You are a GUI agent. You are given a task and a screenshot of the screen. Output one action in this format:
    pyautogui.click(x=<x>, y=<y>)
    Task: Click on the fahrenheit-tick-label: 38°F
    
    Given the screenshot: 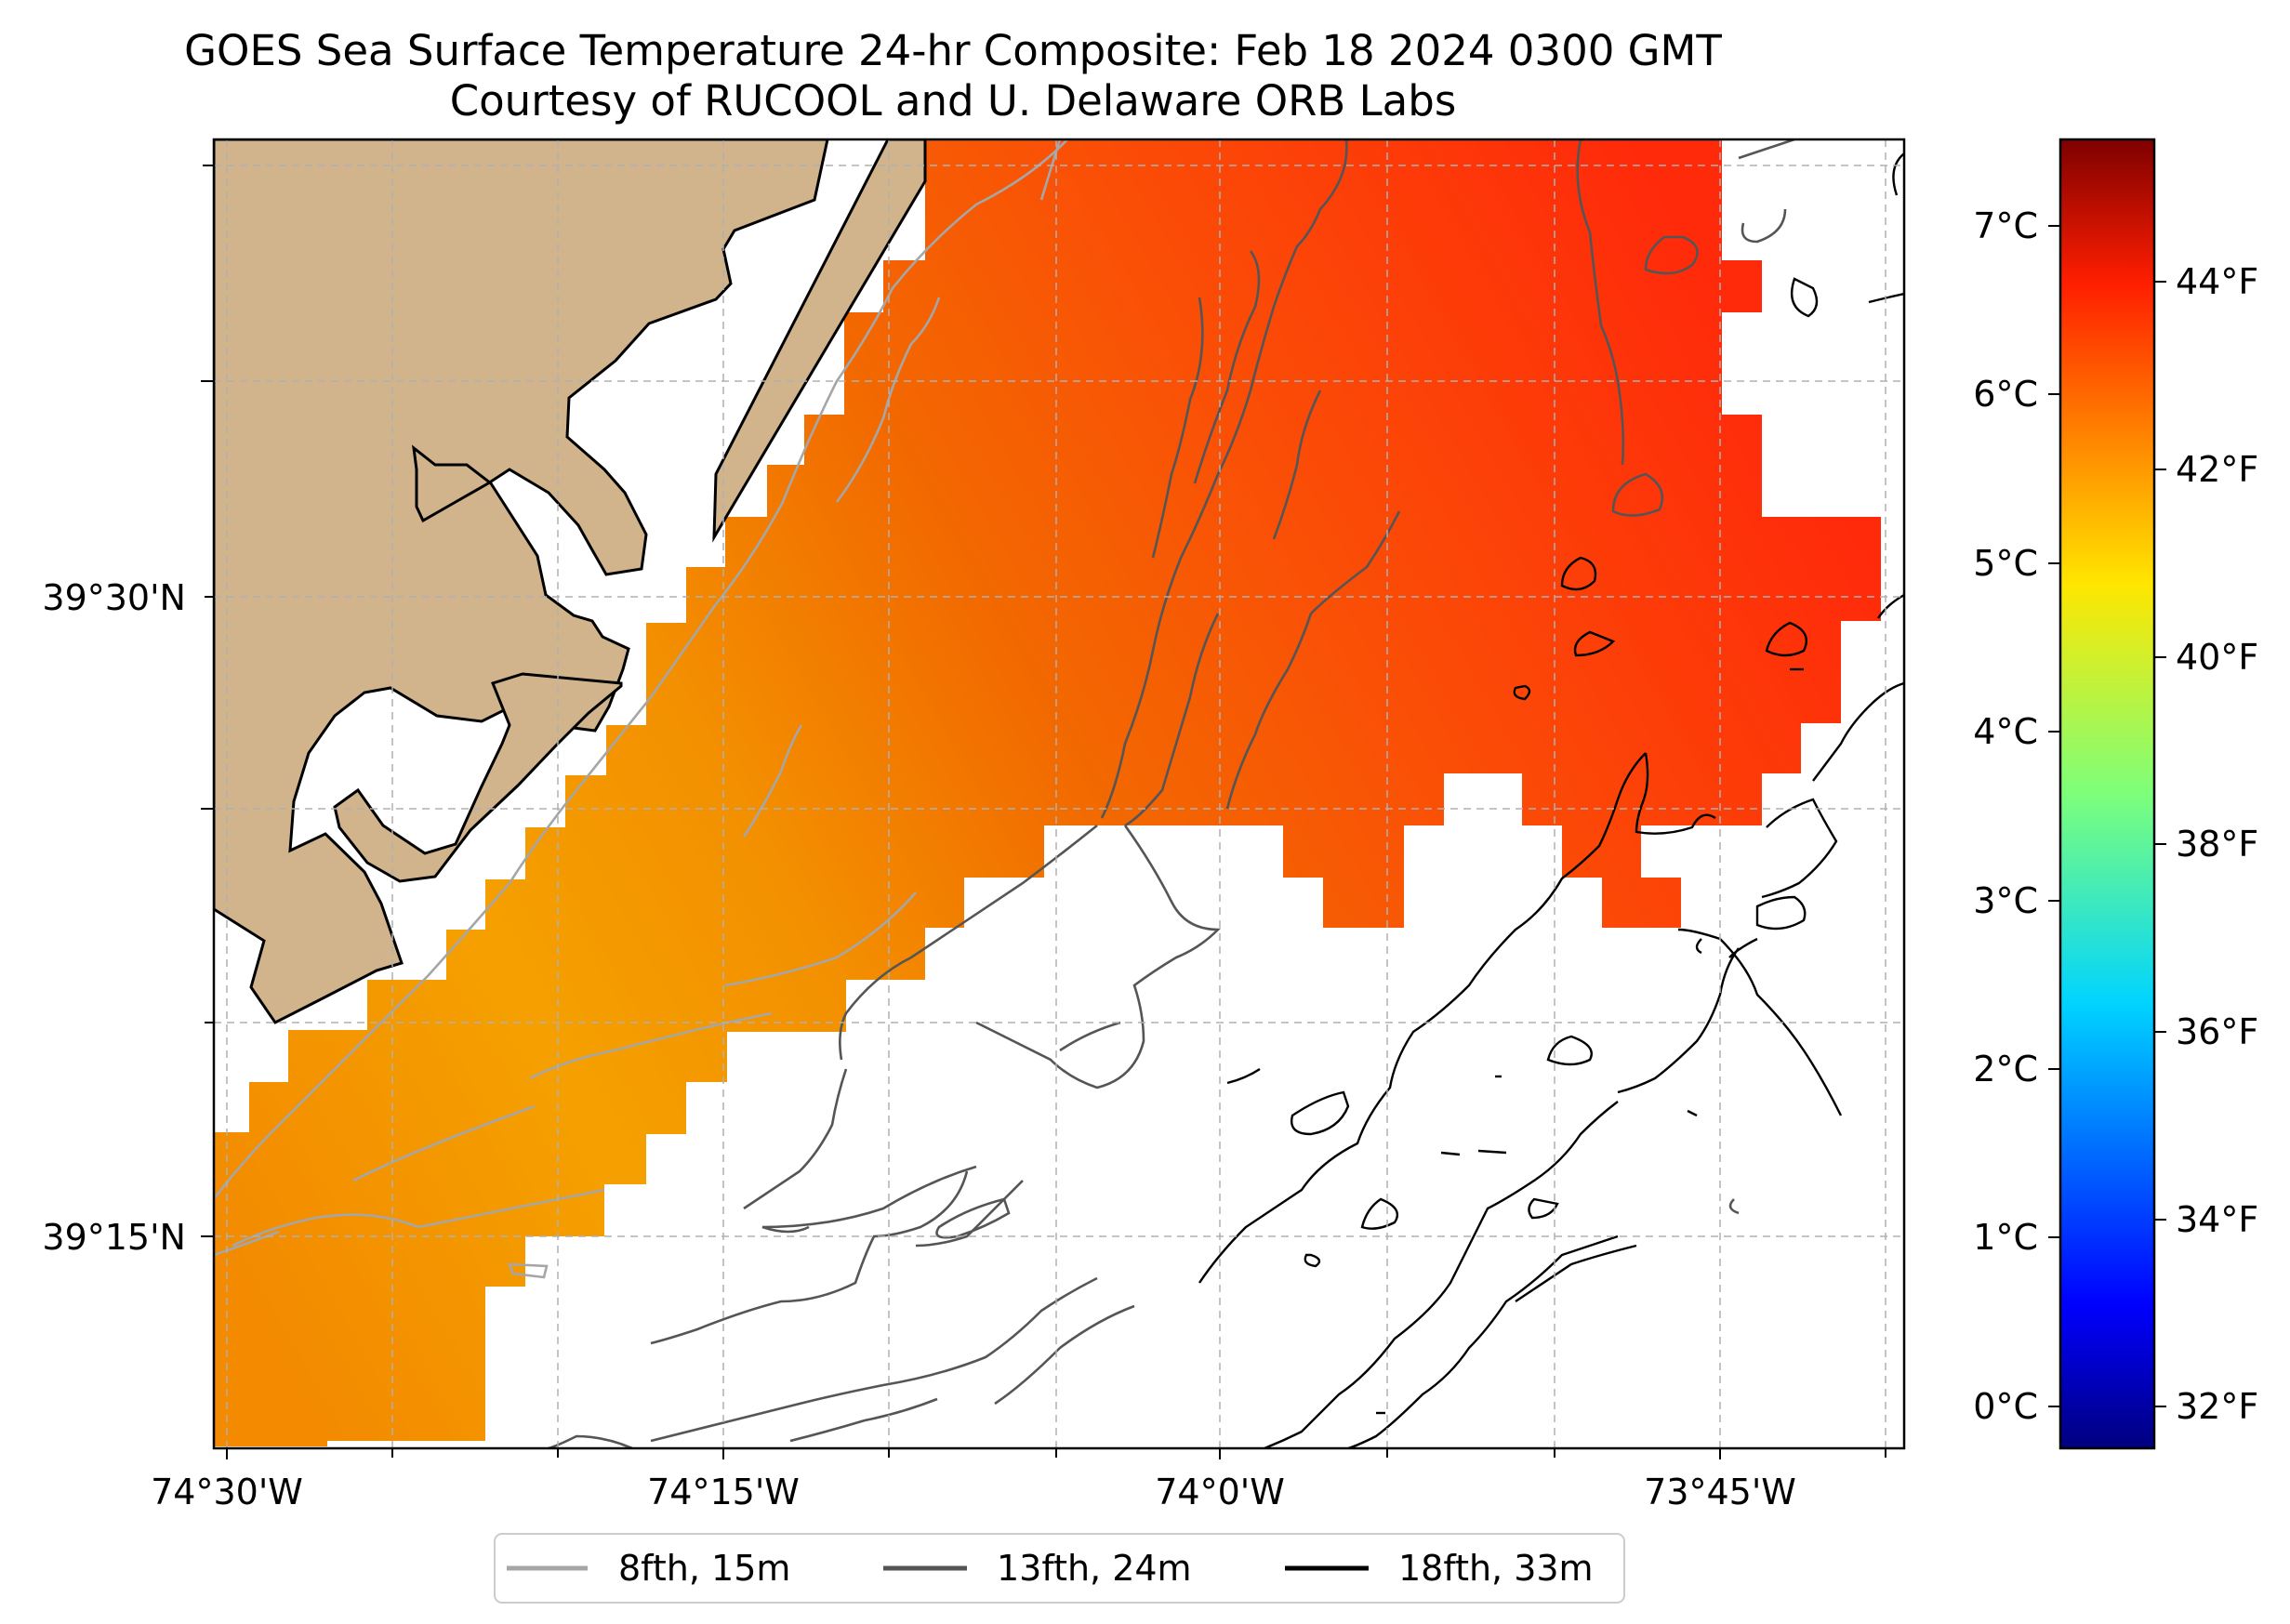 What is the action you would take?
    pyautogui.click(x=2217, y=845)
    